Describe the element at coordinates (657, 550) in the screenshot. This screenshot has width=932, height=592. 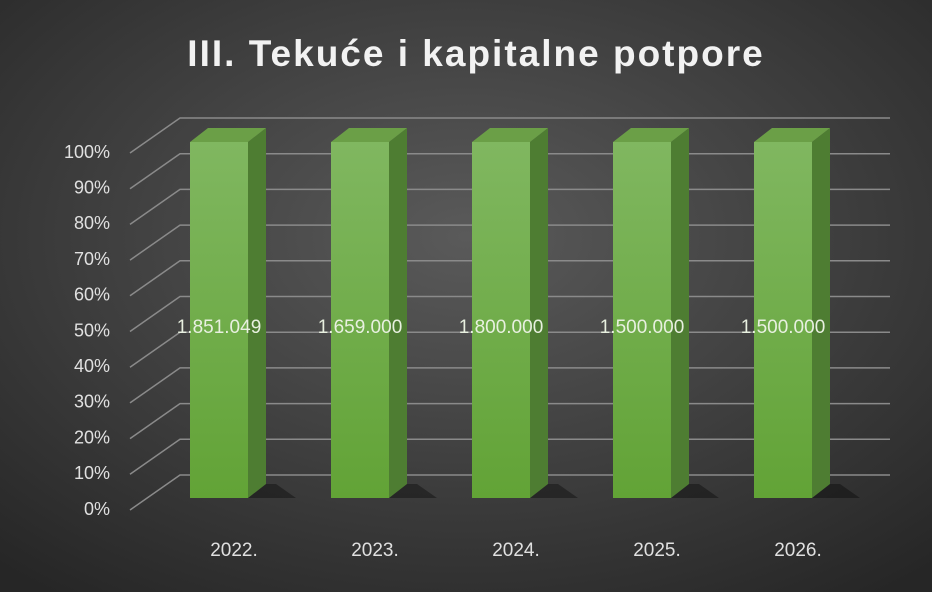
I see `x-tick-label: 2025.` at that location.